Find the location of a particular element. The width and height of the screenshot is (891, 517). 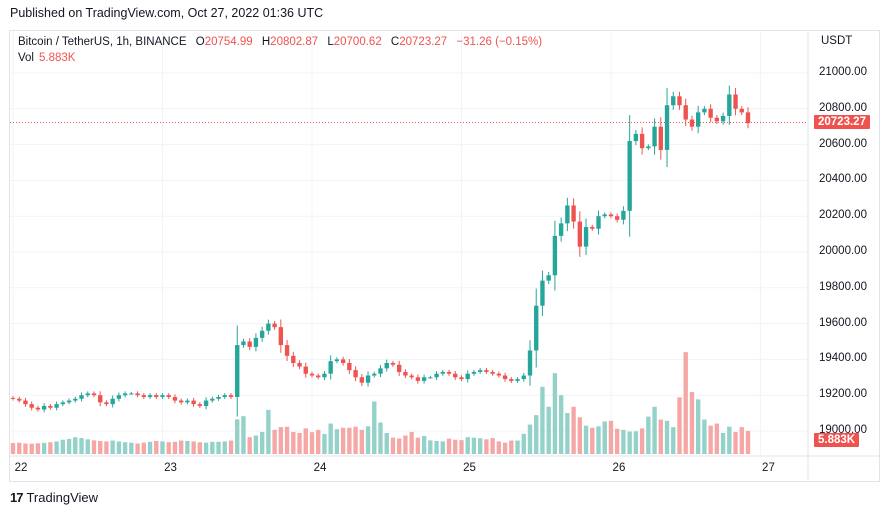

volume-legend: Vol 5.883K is located at coordinates (46, 58).